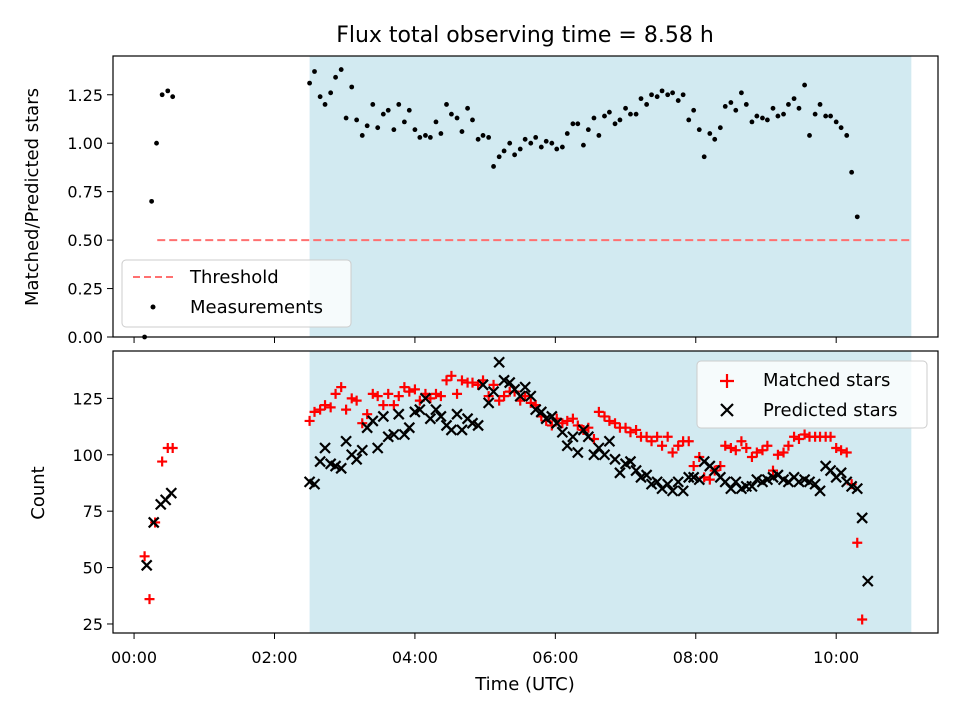  What do you see at coordinates (85, 95) in the screenshot?
I see `top-ytick-label: 1.25` at bounding box center [85, 95].